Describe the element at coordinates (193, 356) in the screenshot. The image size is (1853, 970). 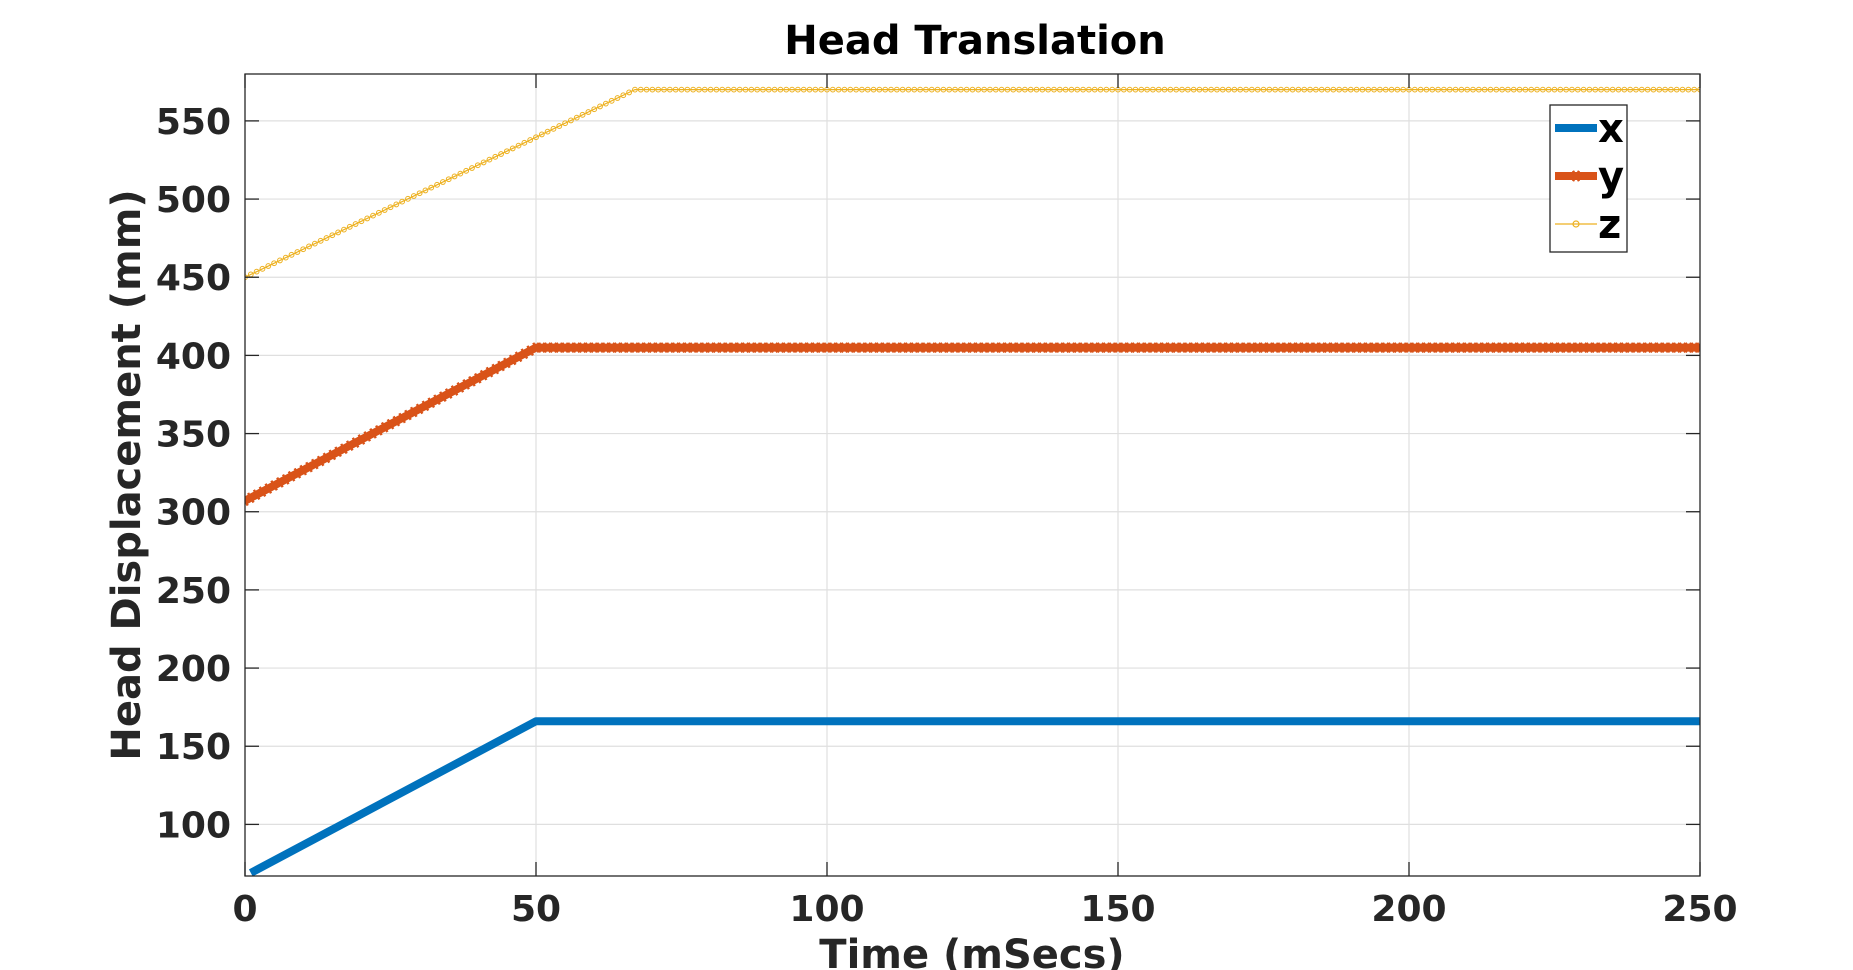
I see `y-tick-label: 400` at that location.